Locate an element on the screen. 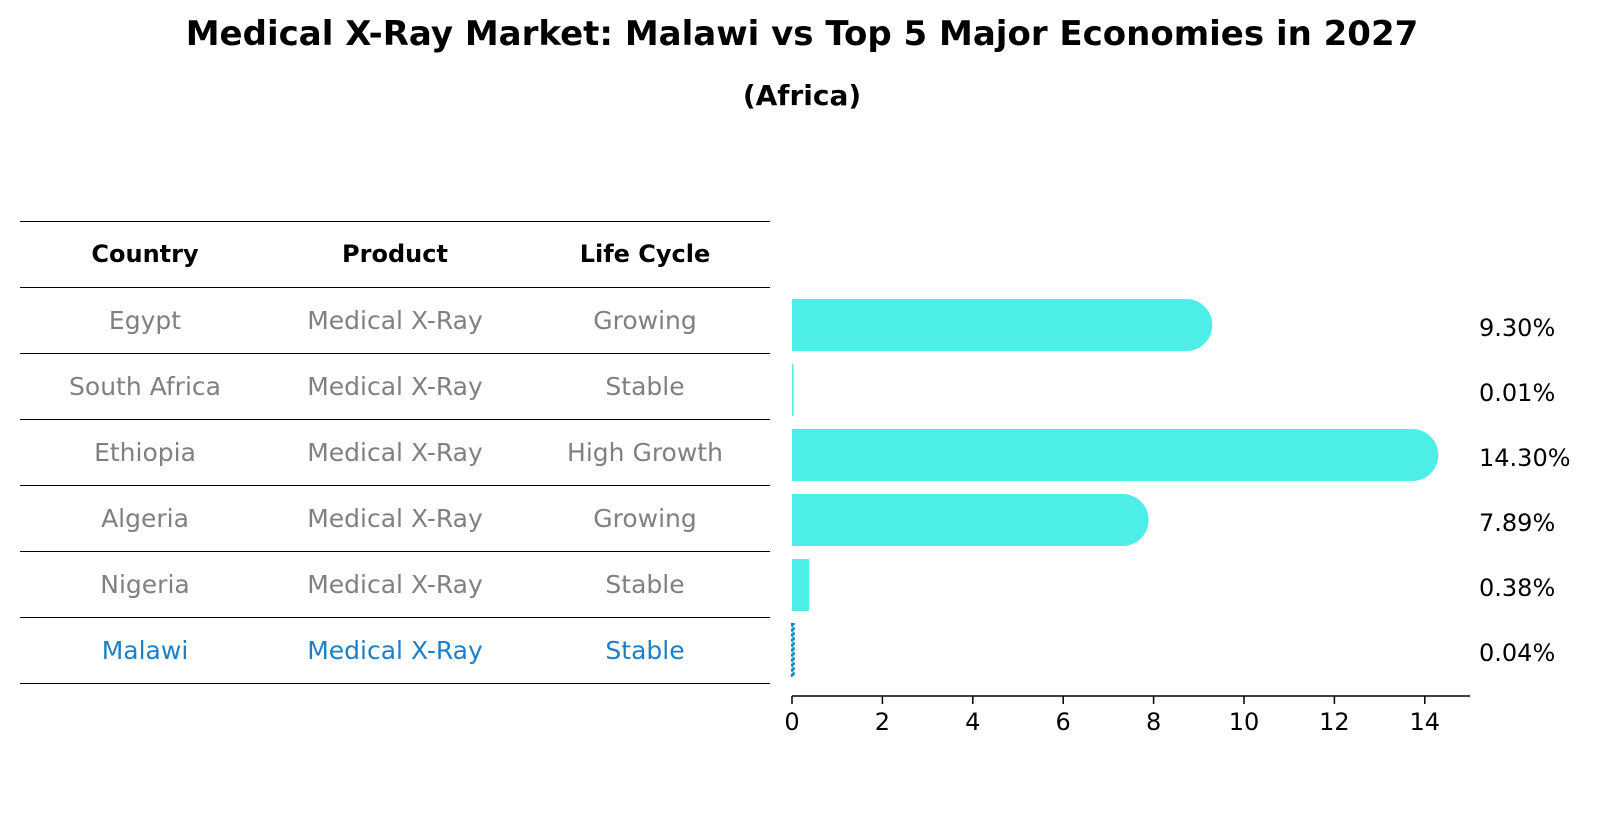 The width and height of the screenshot is (1604, 823). x-tick-label: 6 is located at coordinates (1063, 722).